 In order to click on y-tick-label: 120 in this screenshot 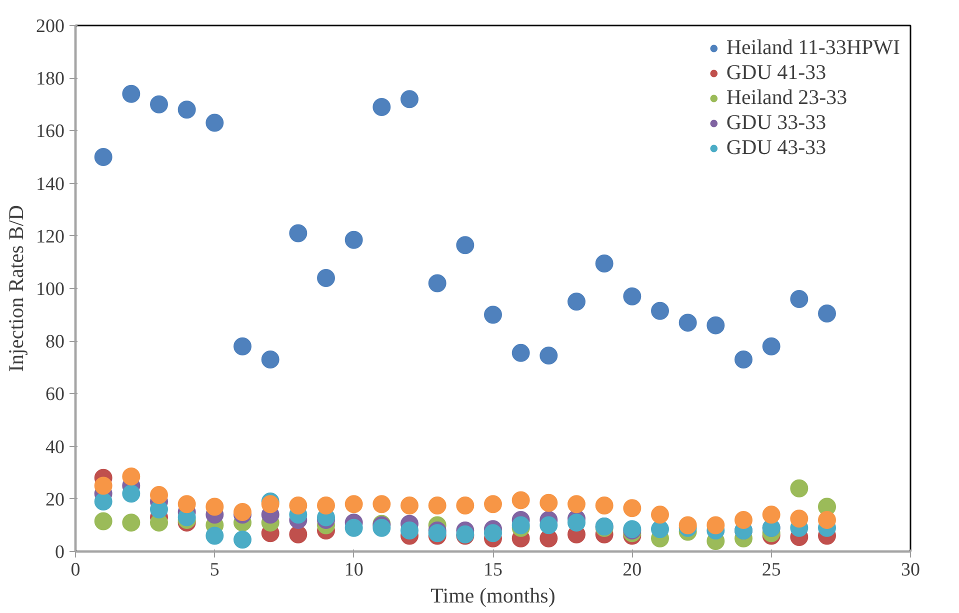, I will do `click(50, 237)`.